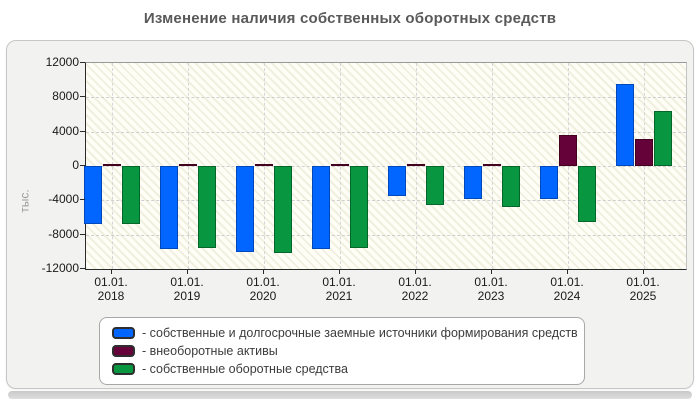 This screenshot has height=400, width=700. What do you see at coordinates (643, 289) in the screenshot?
I see `x-tick-label: 01.01. 2025` at bounding box center [643, 289].